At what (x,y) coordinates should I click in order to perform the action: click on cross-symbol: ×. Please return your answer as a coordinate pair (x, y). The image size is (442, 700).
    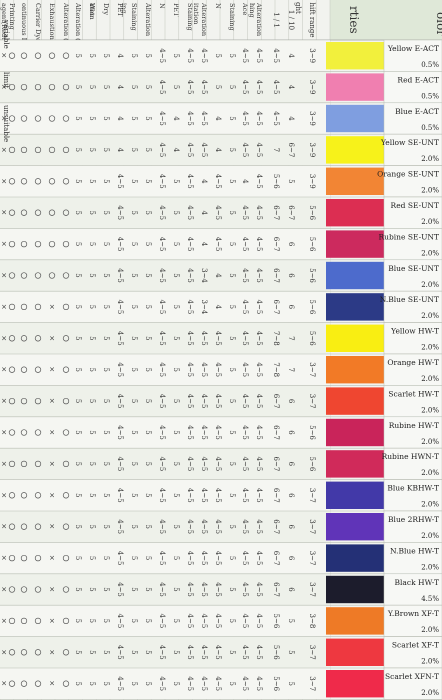
    Looking at the image, I should click on (4, 213).